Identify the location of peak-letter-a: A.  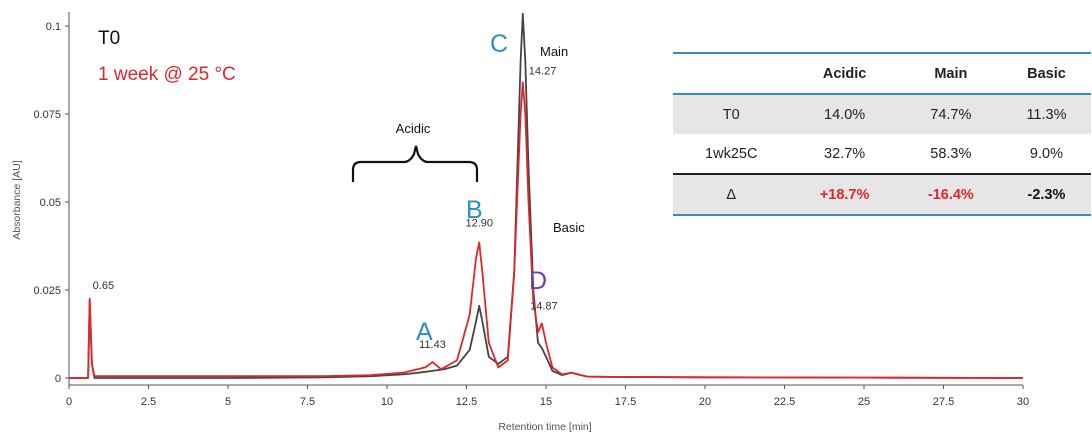
(424, 332).